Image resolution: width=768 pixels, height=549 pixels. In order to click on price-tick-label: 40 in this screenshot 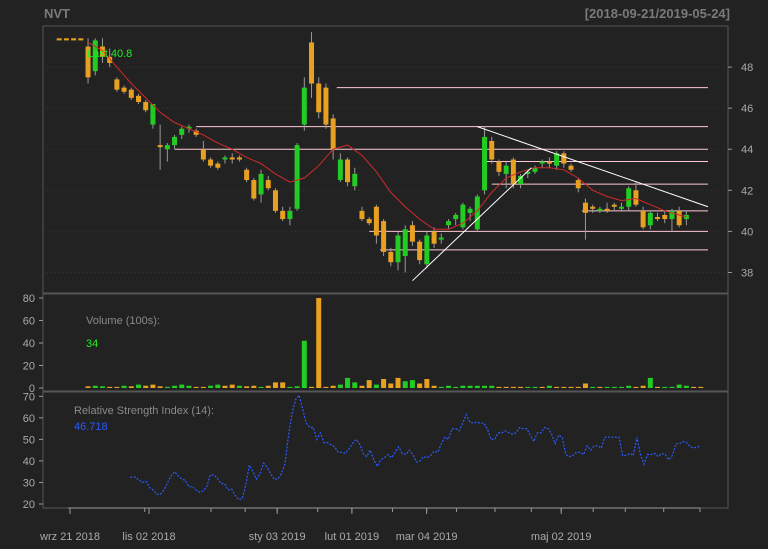, I will do `click(747, 232)`.